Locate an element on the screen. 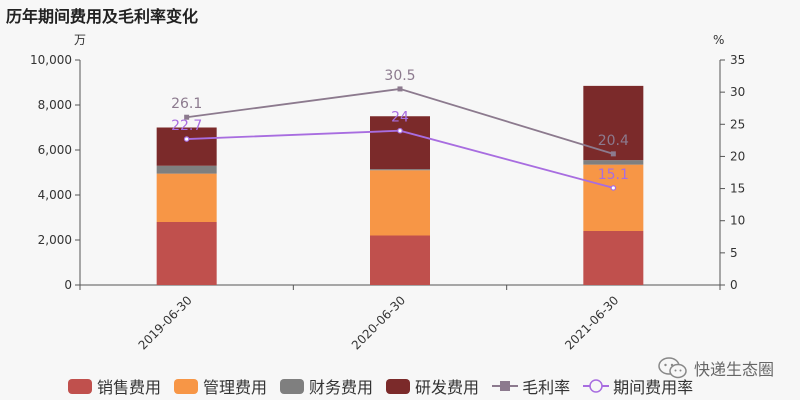 The width and height of the screenshot is (800, 400). legend-label-sales: 销售费用 is located at coordinates (129, 387).